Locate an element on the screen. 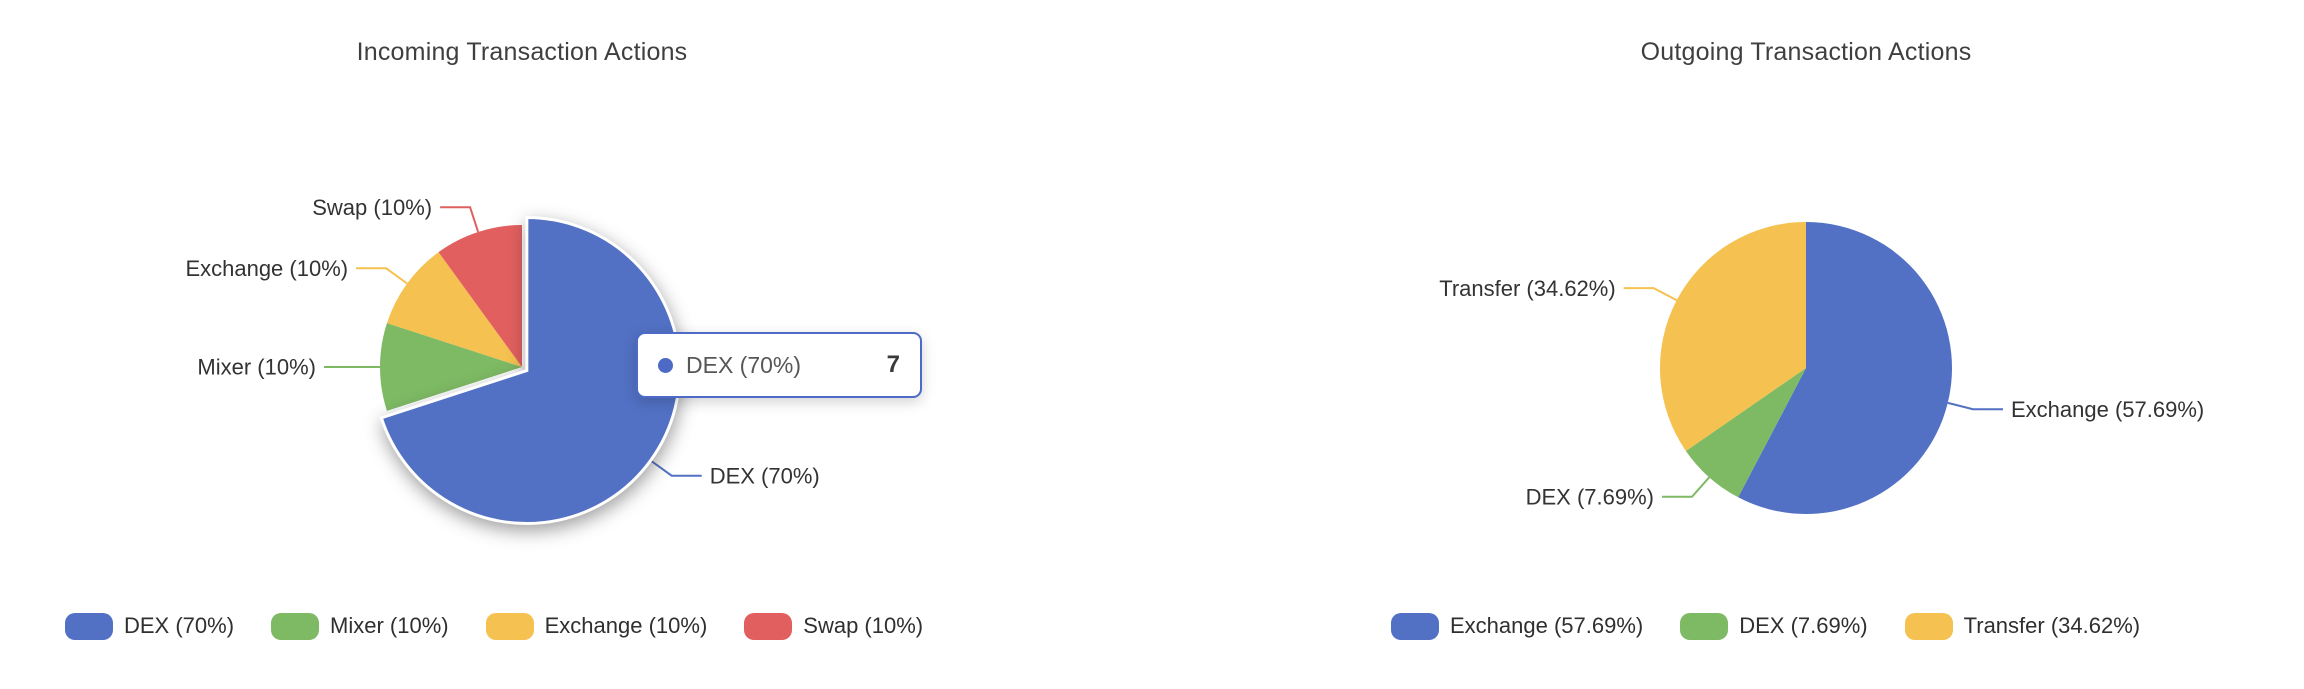 This screenshot has width=2304, height=689. slice-label-line-swap is located at coordinates (460, 219).